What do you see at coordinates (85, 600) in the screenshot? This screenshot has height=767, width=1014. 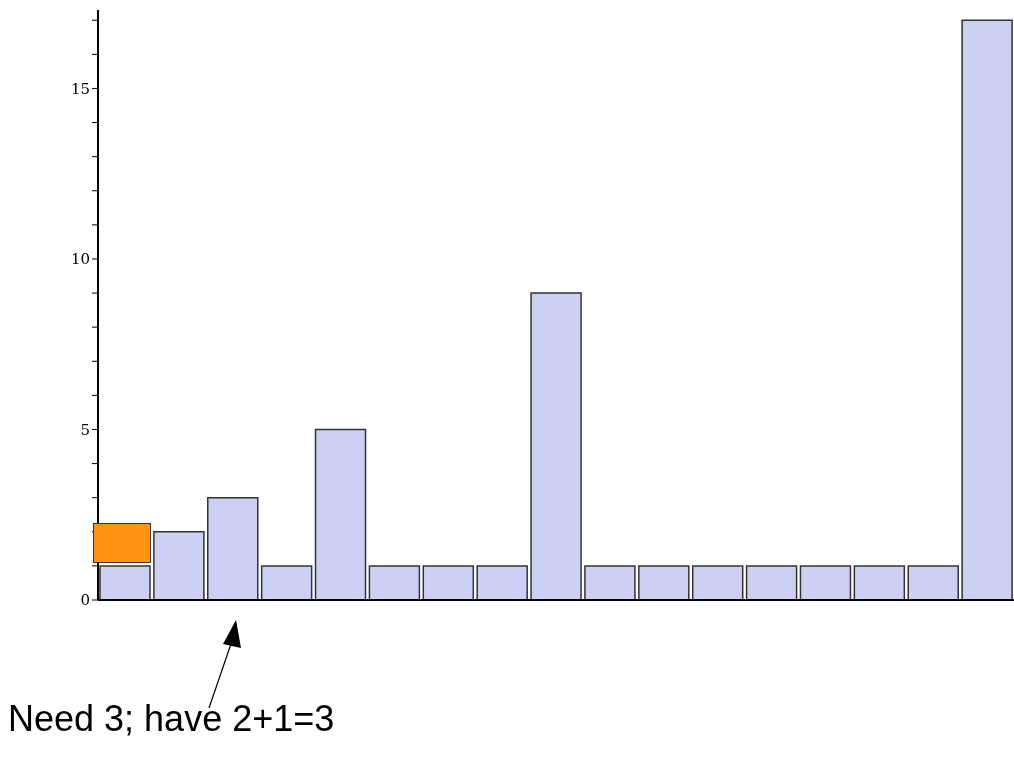 I see `y-tick-label: 0` at bounding box center [85, 600].